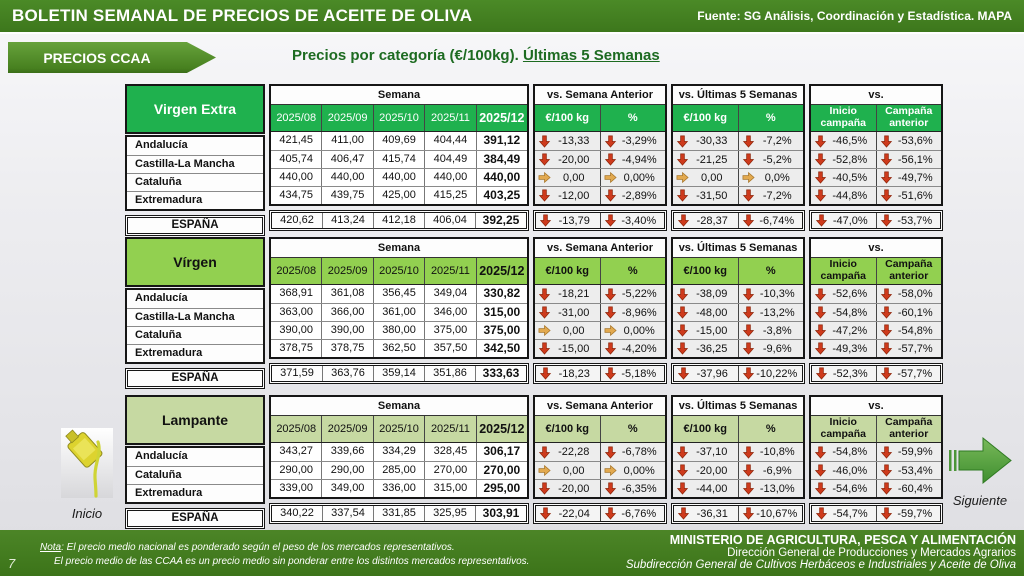  I want to click on change-cell: -6,9%, so click(770, 470).